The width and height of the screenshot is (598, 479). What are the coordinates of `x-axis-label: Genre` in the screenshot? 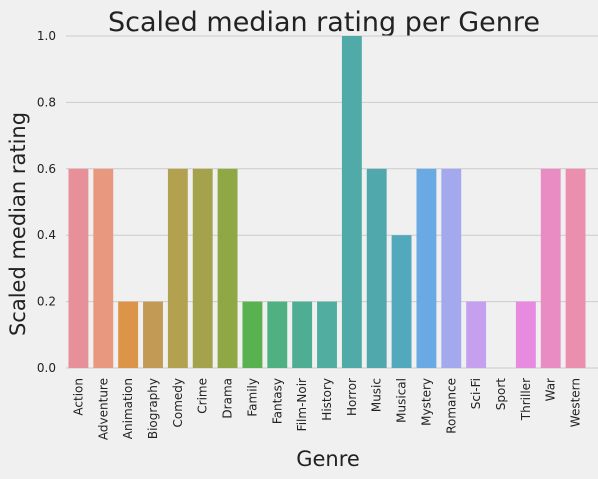 It's located at (328, 459).